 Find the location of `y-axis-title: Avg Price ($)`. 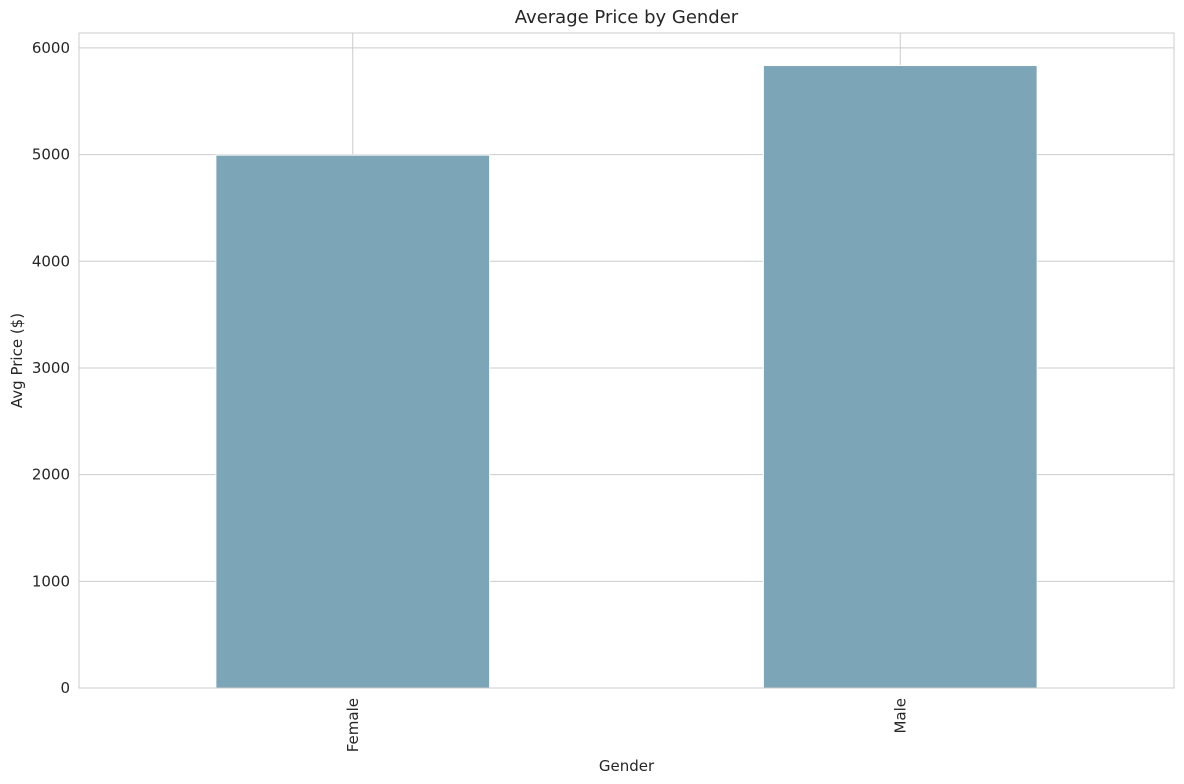

y-axis-title: Avg Price ($) is located at coordinates (17, 360).